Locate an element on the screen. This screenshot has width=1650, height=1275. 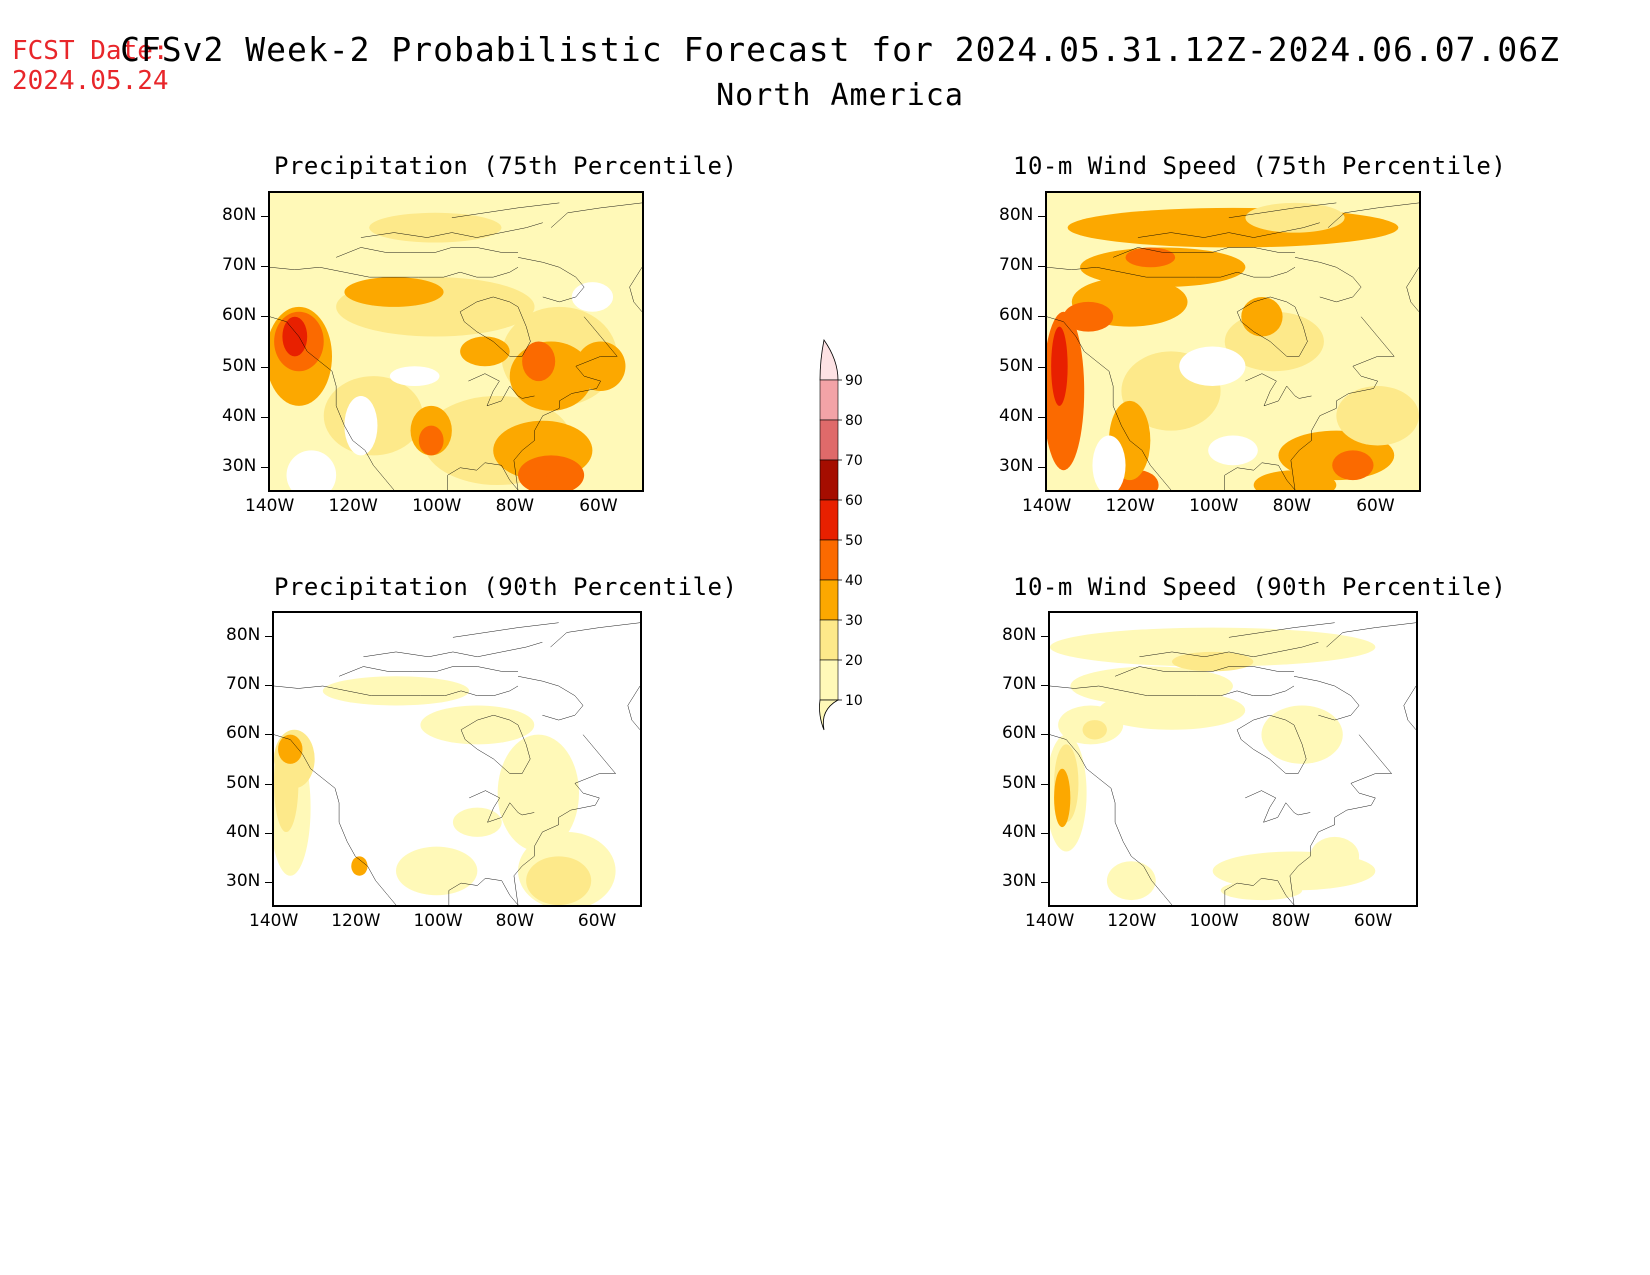
map-precip90-lat-label: 50N is located at coordinates (243, 782).